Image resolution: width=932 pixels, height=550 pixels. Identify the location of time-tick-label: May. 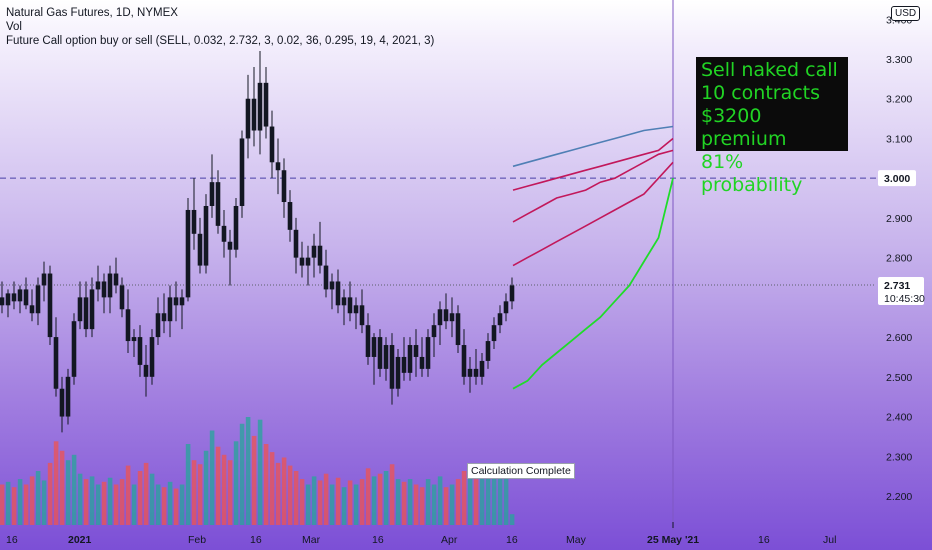
(576, 540).